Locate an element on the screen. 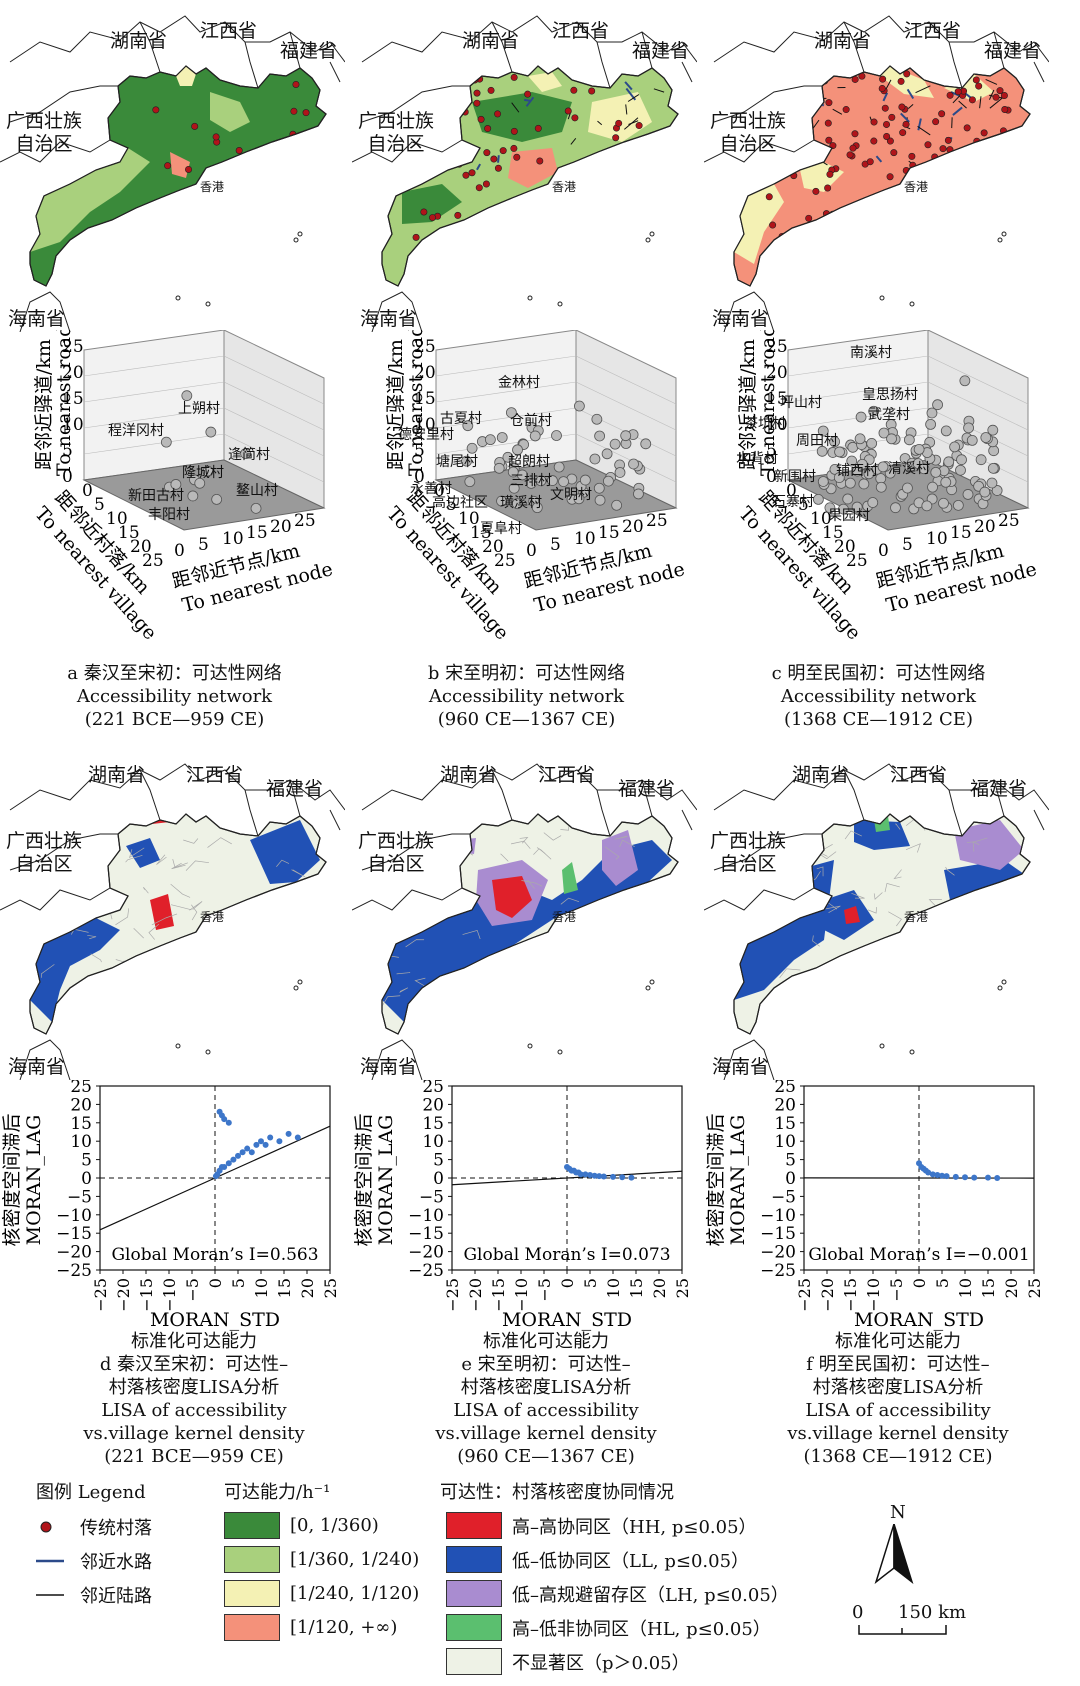  legend-acc-4: [1/120, +∞) is located at coordinates (310, 1627).